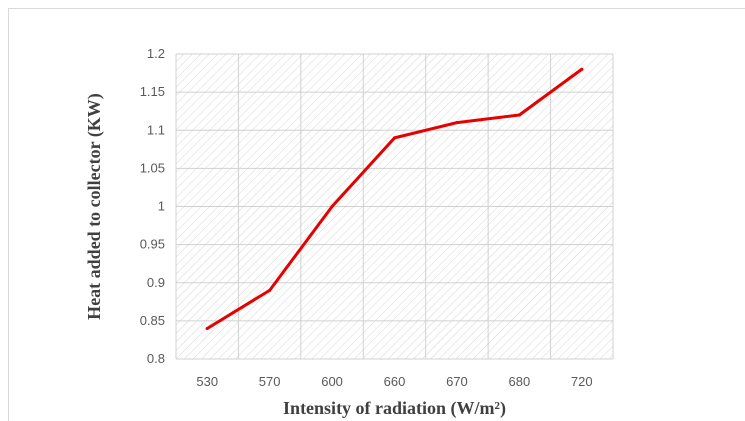 Image resolution: width=745 pixels, height=421 pixels. Describe the element at coordinates (582, 381) in the screenshot. I see `x-tick-label: 720` at that location.